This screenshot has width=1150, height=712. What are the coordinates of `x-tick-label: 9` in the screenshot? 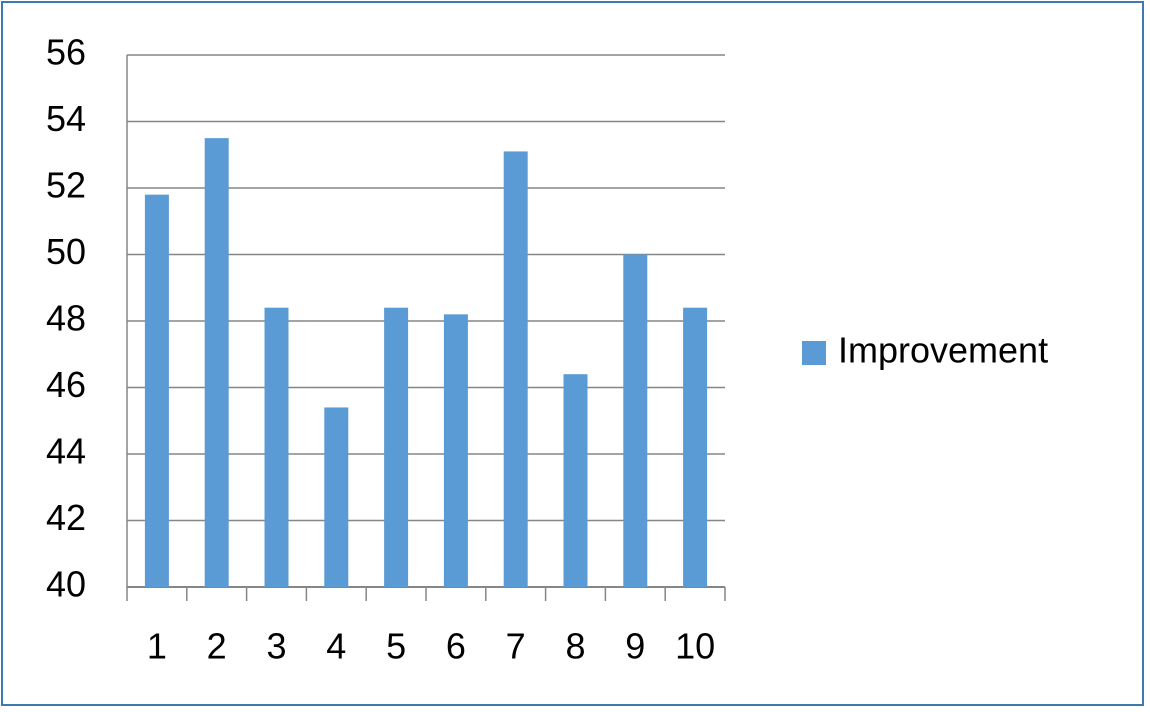 It's located at (635, 646).